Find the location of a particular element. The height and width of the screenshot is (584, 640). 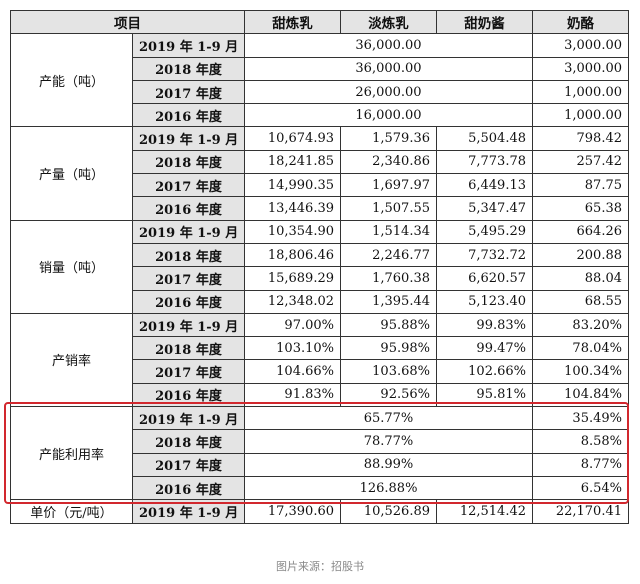

header-cheese: 奶酪 is located at coordinates (580, 22).